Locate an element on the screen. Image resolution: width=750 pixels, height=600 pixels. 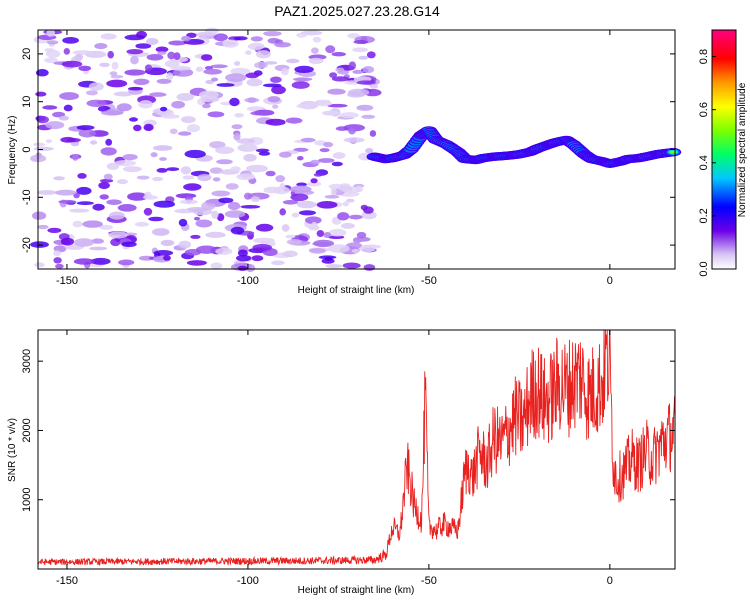
y-tick-label: -10 is located at coordinates (27, 197).